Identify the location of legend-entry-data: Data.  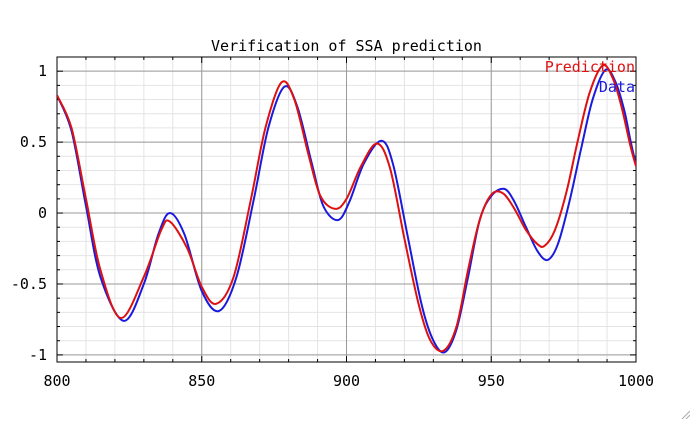
(617, 87).